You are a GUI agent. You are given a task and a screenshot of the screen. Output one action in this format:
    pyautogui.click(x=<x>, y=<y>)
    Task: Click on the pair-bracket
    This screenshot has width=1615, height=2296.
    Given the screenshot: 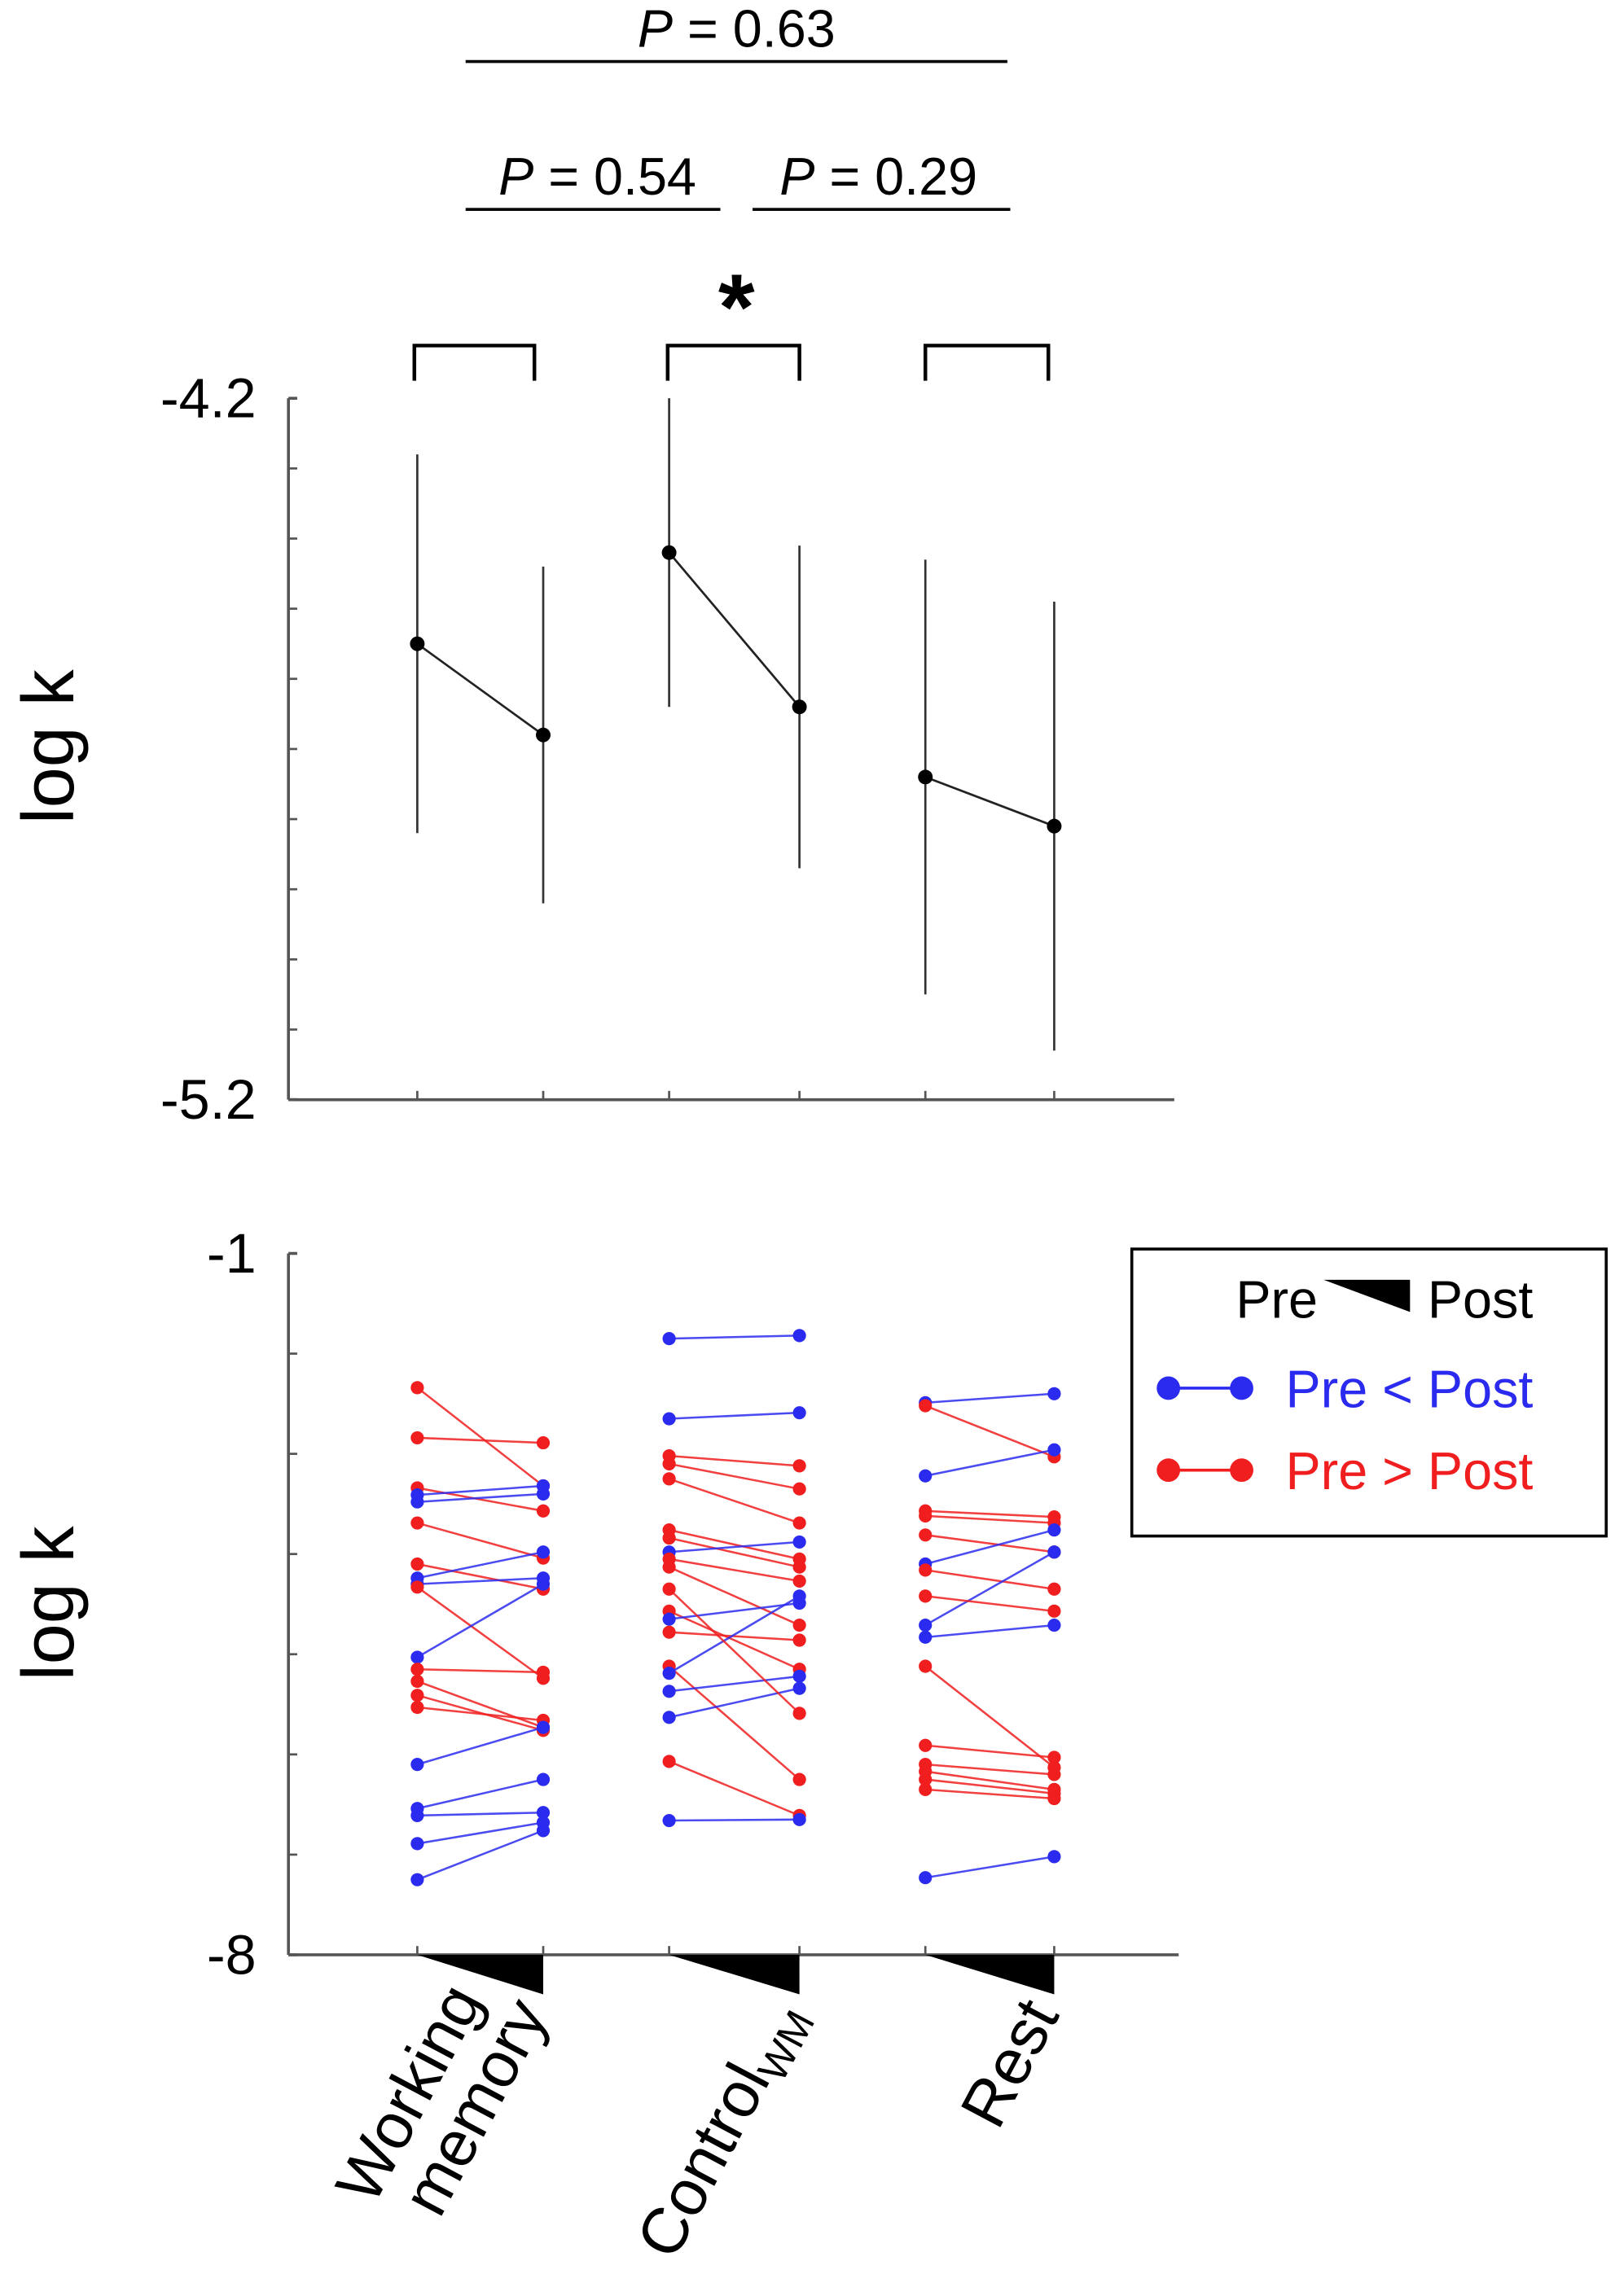 What is the action you would take?
    pyautogui.click(x=731, y=362)
    